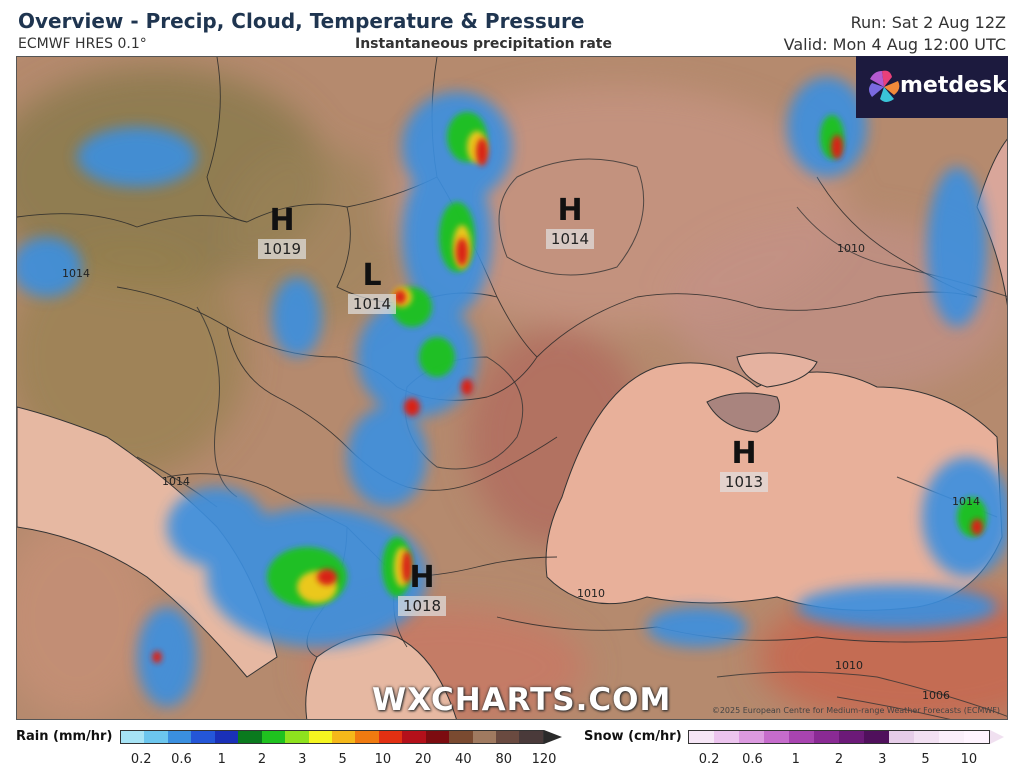 This screenshot has width=1024, height=768. Describe the element at coordinates (894, 44) in the screenshot. I see `valid-time: Valid: Mon 4 Aug 12:00 UTC` at that location.